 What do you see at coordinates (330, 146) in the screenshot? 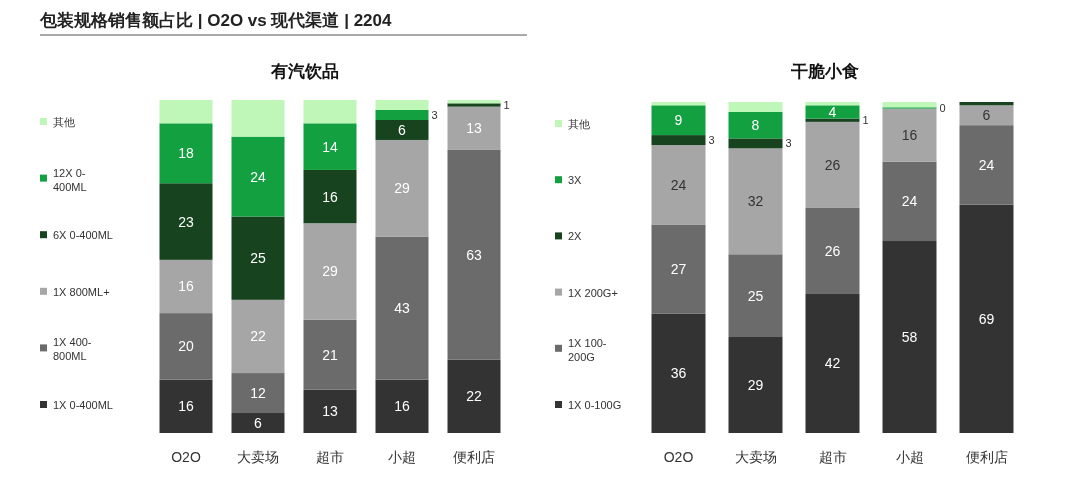
I see `data-label: 14` at bounding box center [330, 146].